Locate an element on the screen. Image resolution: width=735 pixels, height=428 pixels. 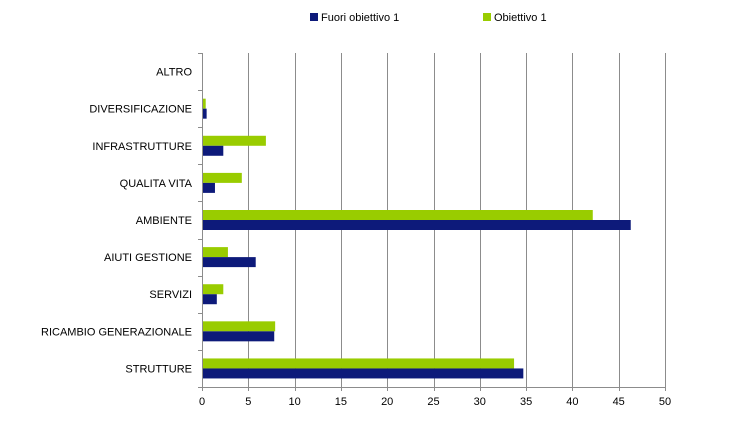
x-tick-label: 50 is located at coordinates (665, 402).